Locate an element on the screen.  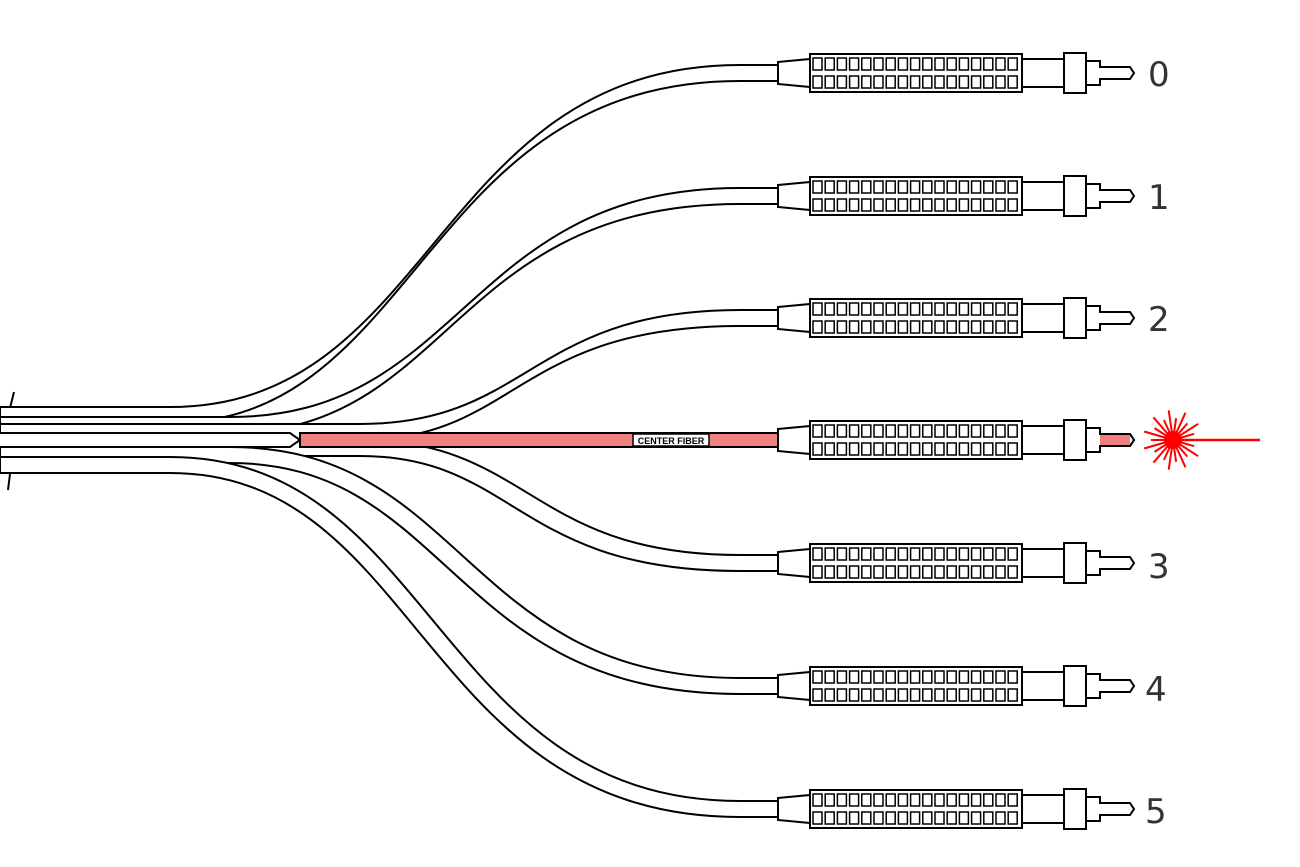
port-label-4: 4 is located at coordinates (1156, 690).